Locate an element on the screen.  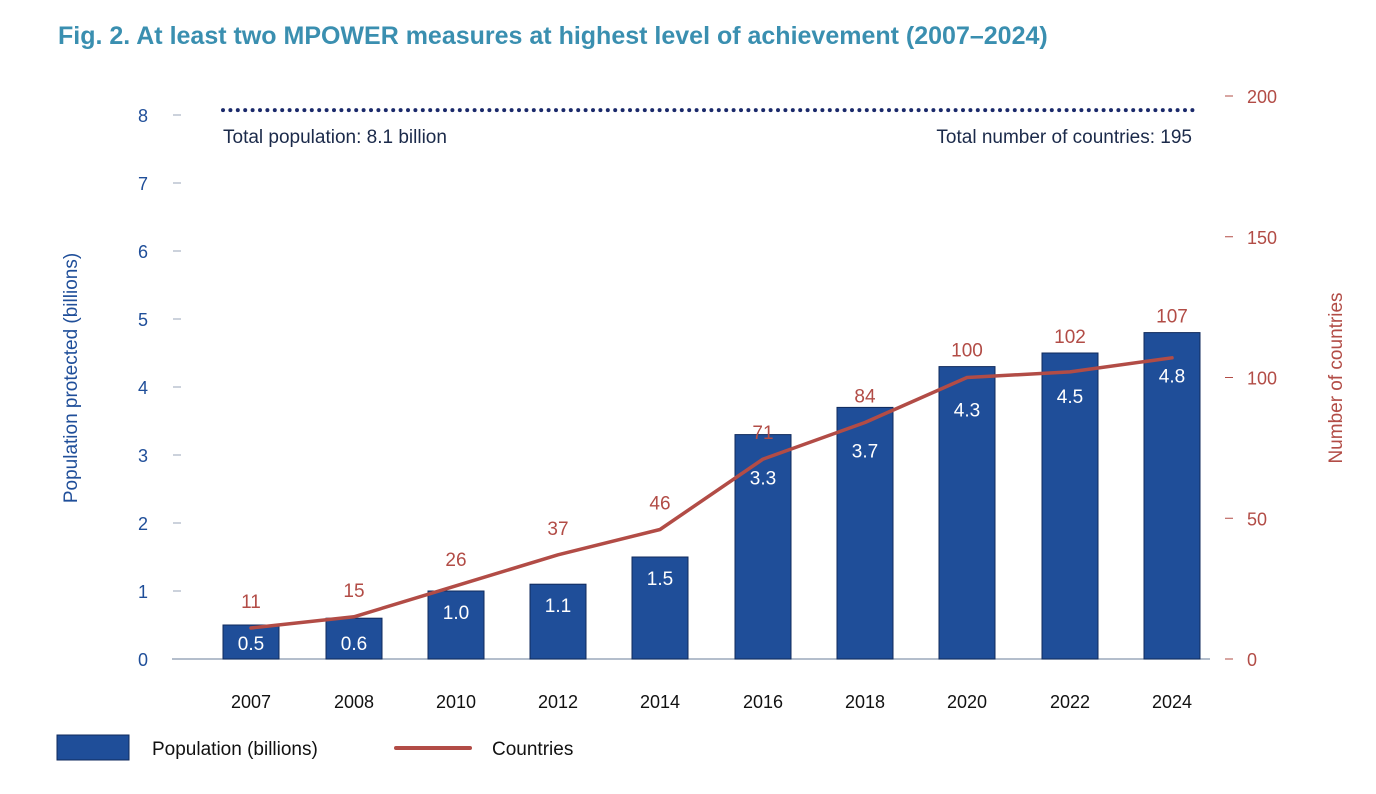
x-tick-label: 2010 is located at coordinates (456, 702).